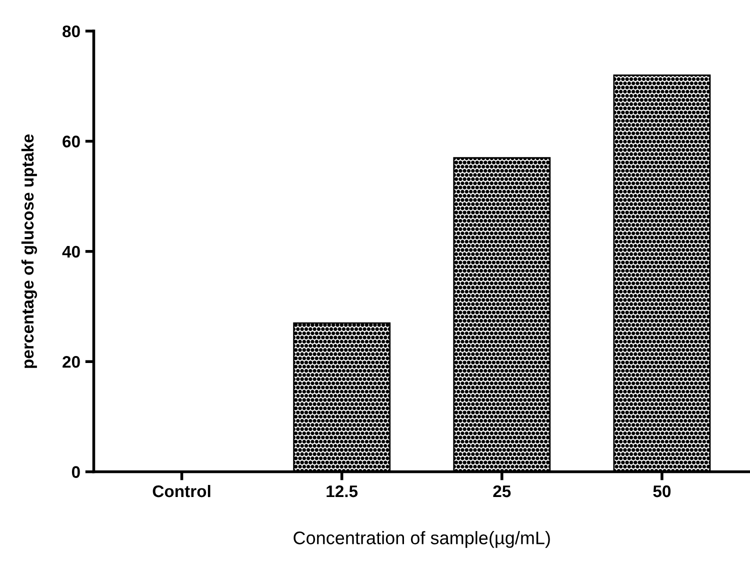 The width and height of the screenshot is (750, 565). Describe the element at coordinates (29, 251) in the screenshot. I see `y-axis-title: percentage of glucose uptake` at that location.